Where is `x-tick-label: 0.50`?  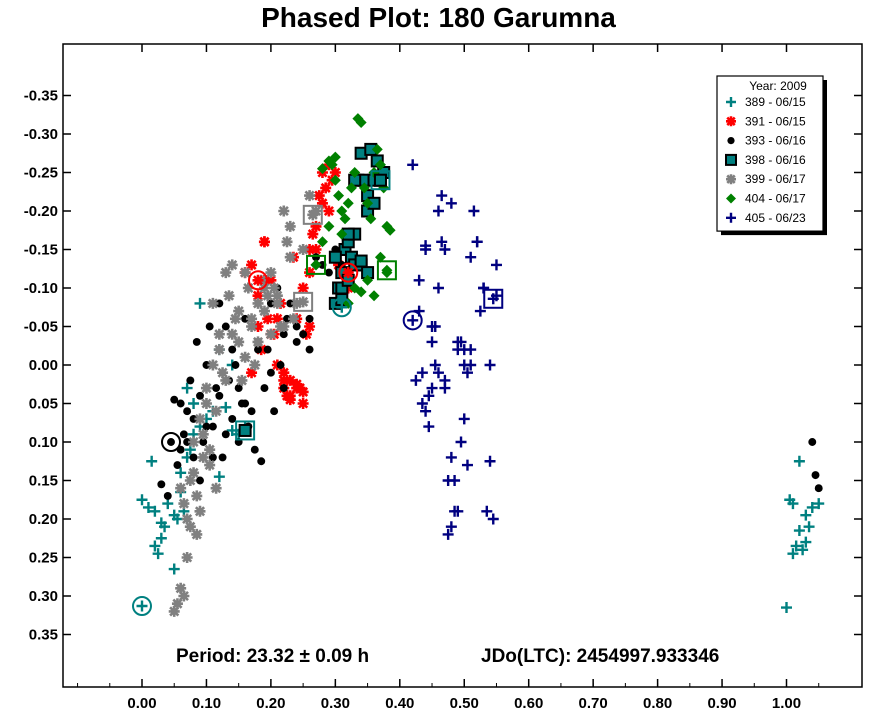 x-tick-label: 0.50 is located at coordinates (464, 703).